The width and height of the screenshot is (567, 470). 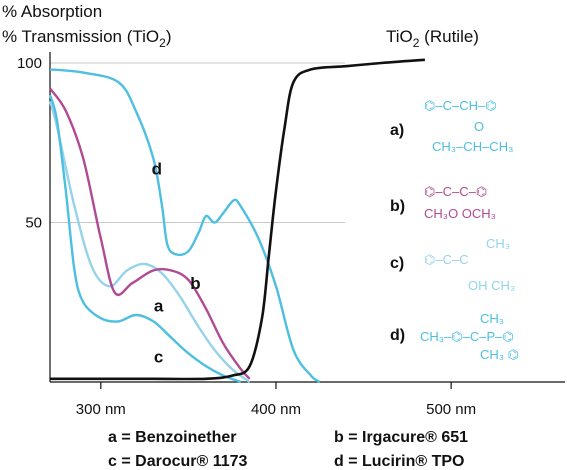 I want to click on structure-a-label: a), so click(x=397, y=130).